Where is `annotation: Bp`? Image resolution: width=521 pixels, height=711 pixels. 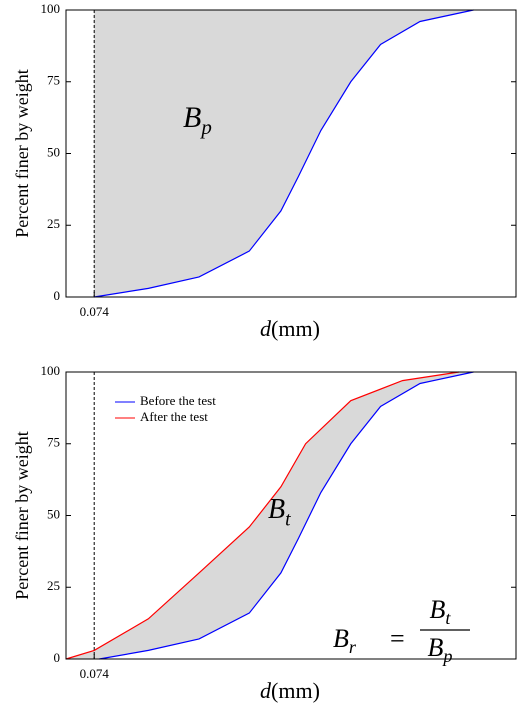 annotation: Bp is located at coordinates (197, 120).